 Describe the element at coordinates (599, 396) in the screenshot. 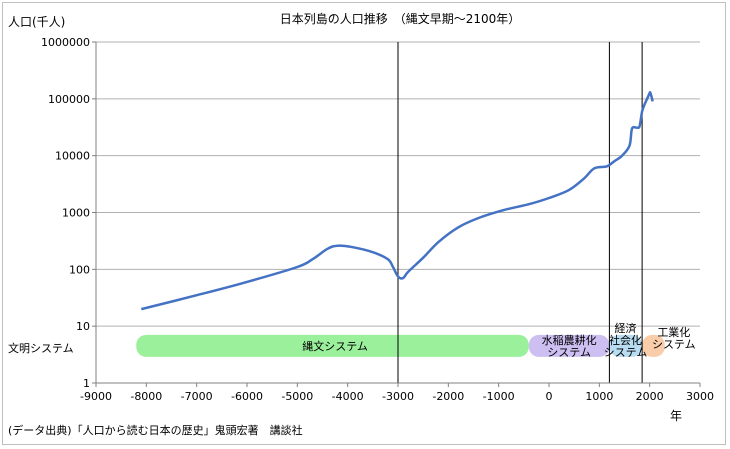

I see `x-tick-label: 1000` at that location.